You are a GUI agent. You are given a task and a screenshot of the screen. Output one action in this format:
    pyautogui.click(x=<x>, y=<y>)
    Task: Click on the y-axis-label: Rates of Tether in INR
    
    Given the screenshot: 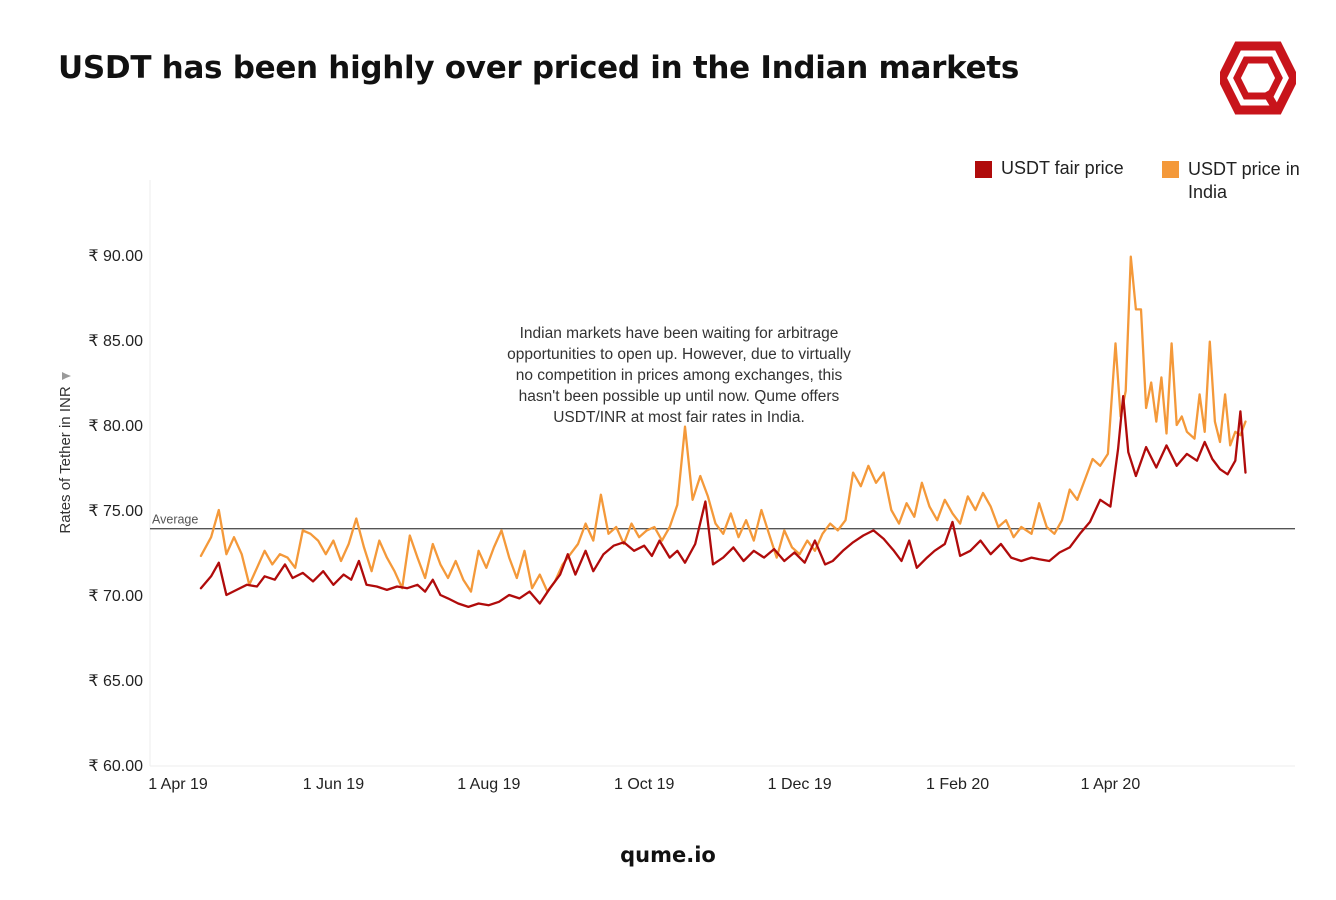 What is the action you would take?
    pyautogui.click(x=65, y=459)
    